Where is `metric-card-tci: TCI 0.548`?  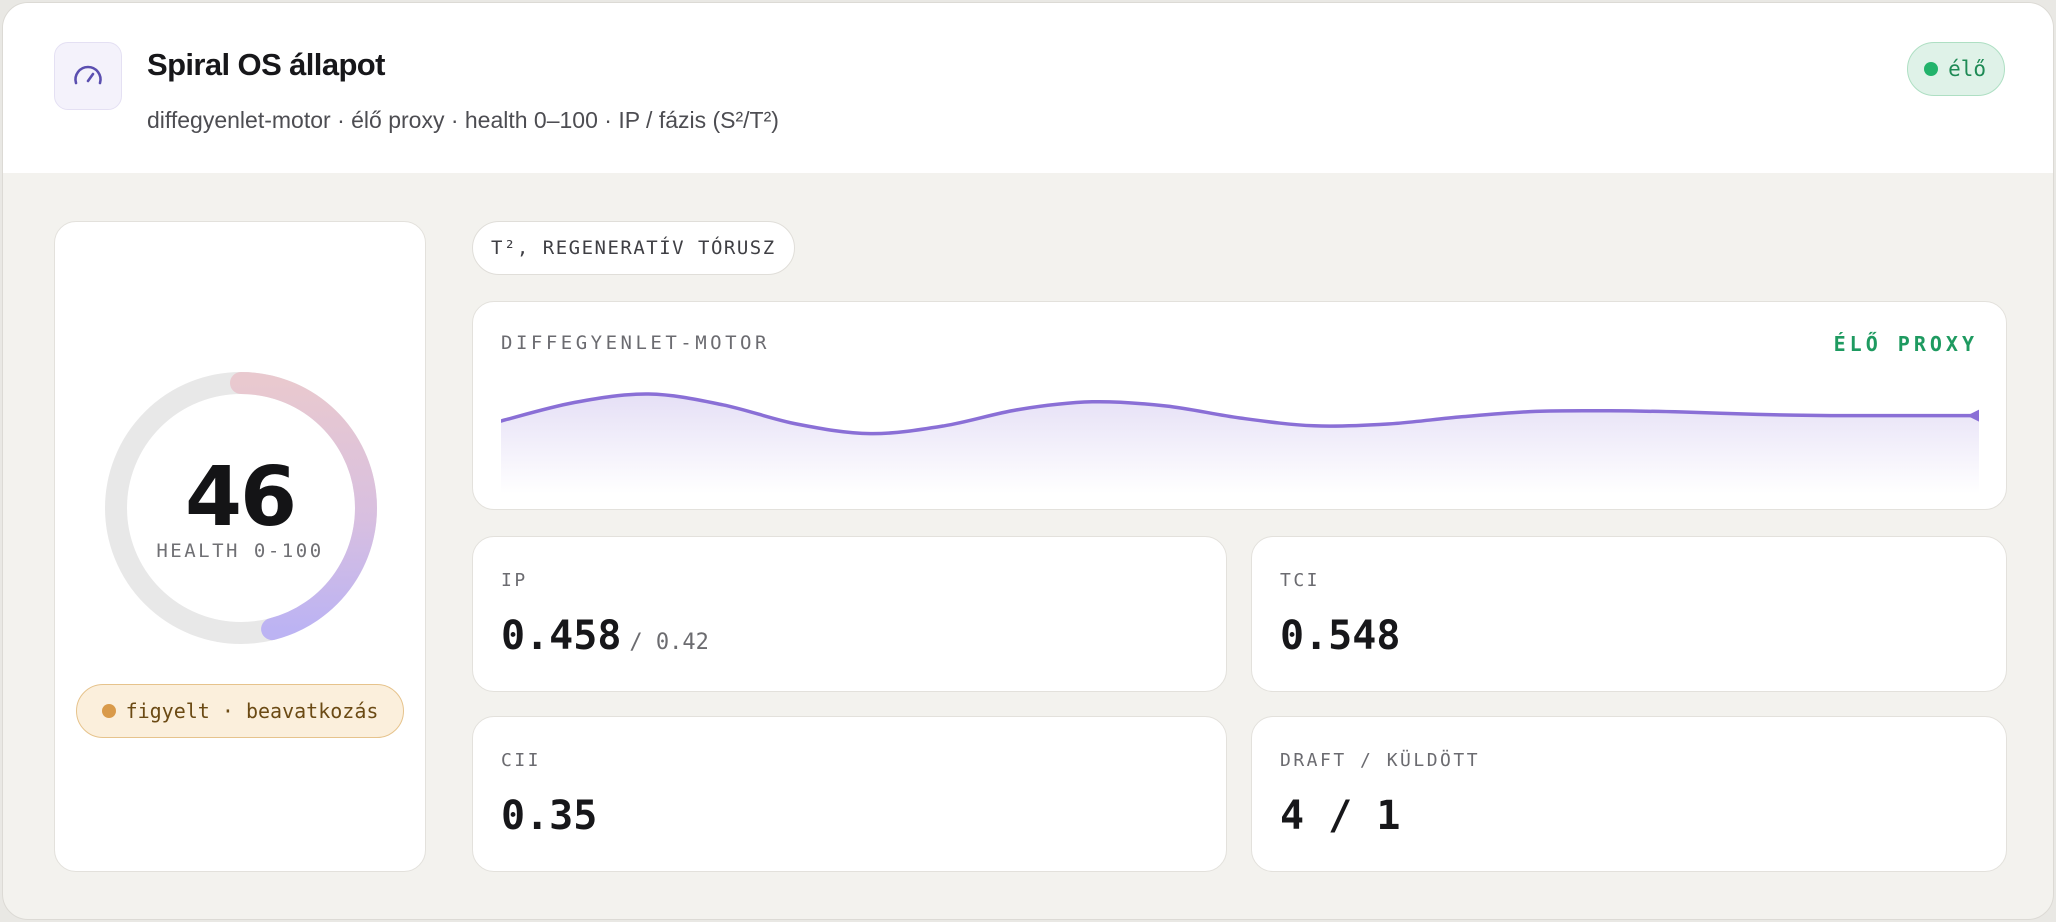
metric-card-tci: TCI 0.548 is located at coordinates (1629, 614).